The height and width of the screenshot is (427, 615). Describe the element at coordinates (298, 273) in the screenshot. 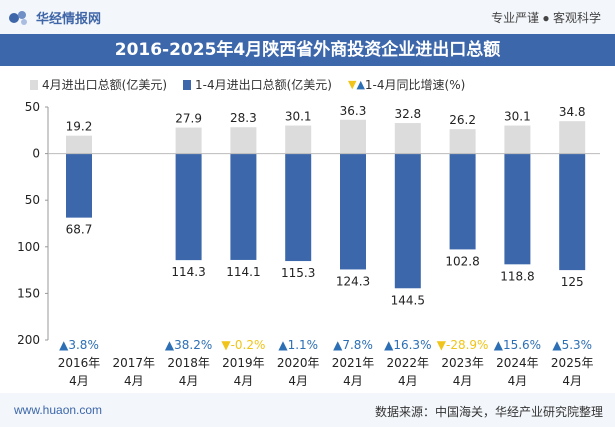

I see `data-label-cumulative: 115.3` at that location.